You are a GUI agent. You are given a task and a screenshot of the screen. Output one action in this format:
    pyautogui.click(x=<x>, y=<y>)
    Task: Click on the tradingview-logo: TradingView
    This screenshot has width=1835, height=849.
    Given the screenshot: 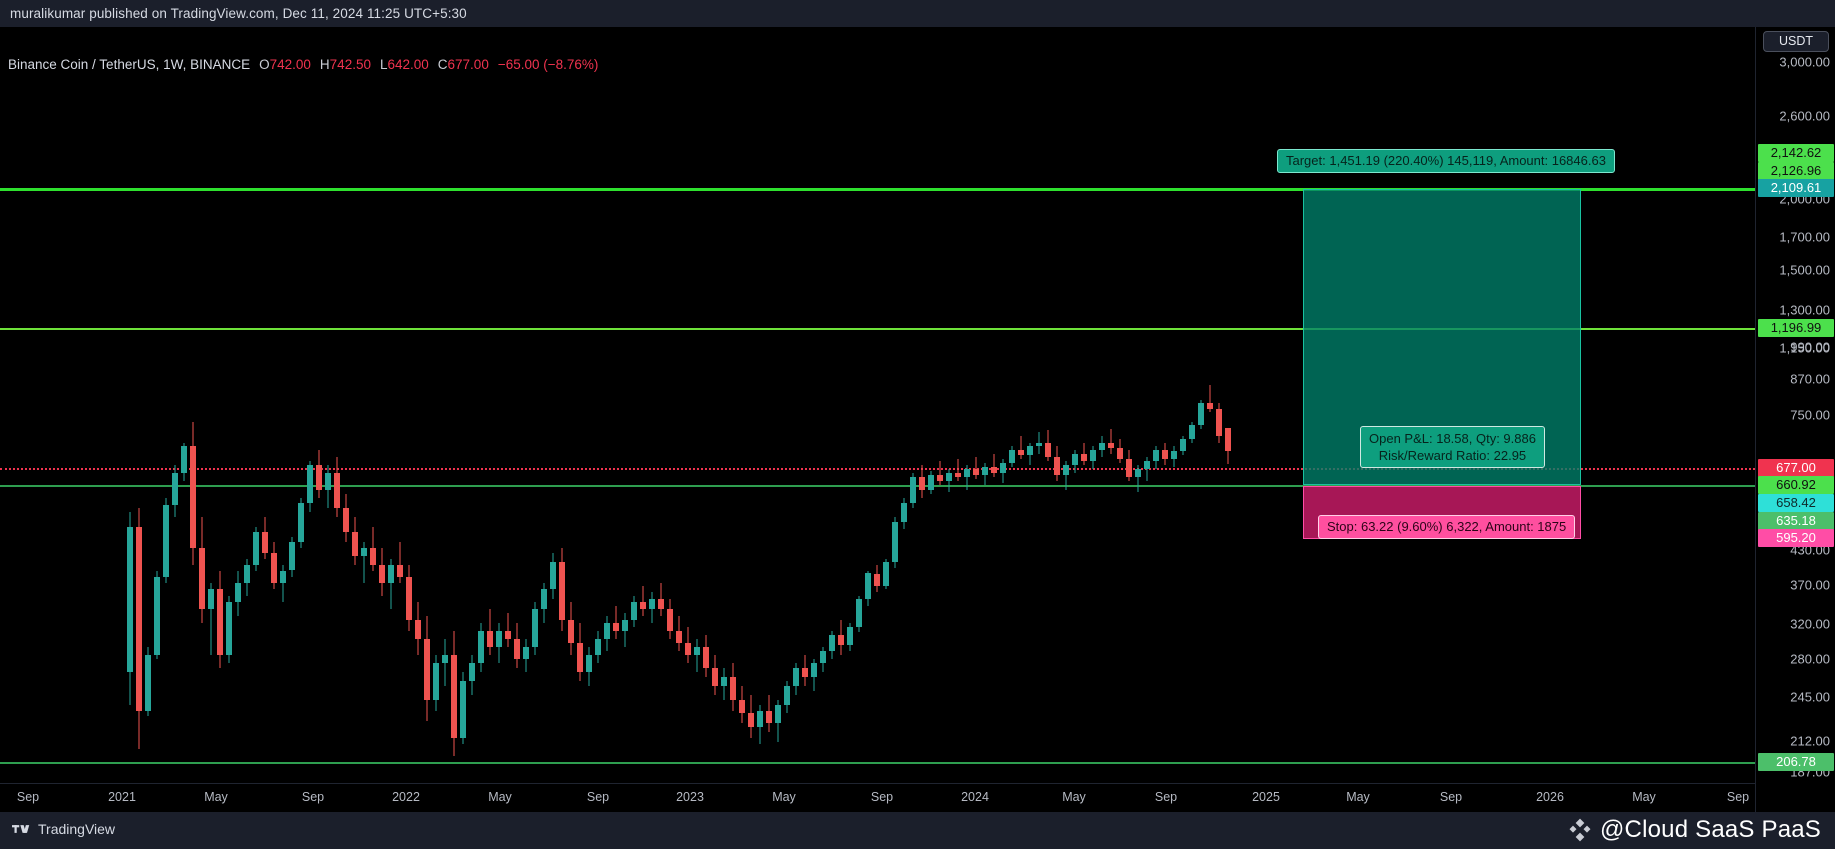 What is the action you would take?
    pyautogui.click(x=63, y=829)
    